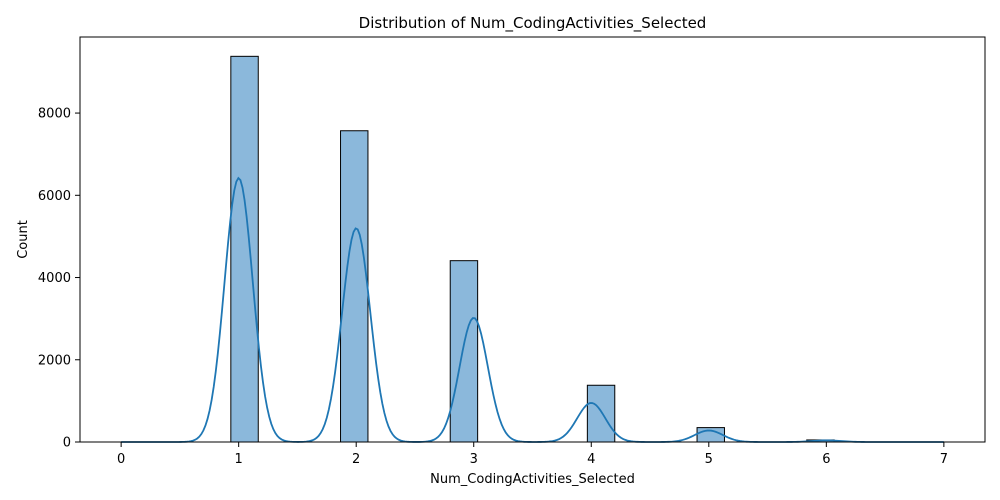 This screenshot has width=1000, height=500. What do you see at coordinates (826, 459) in the screenshot?
I see `x-tick-label: 6` at bounding box center [826, 459].